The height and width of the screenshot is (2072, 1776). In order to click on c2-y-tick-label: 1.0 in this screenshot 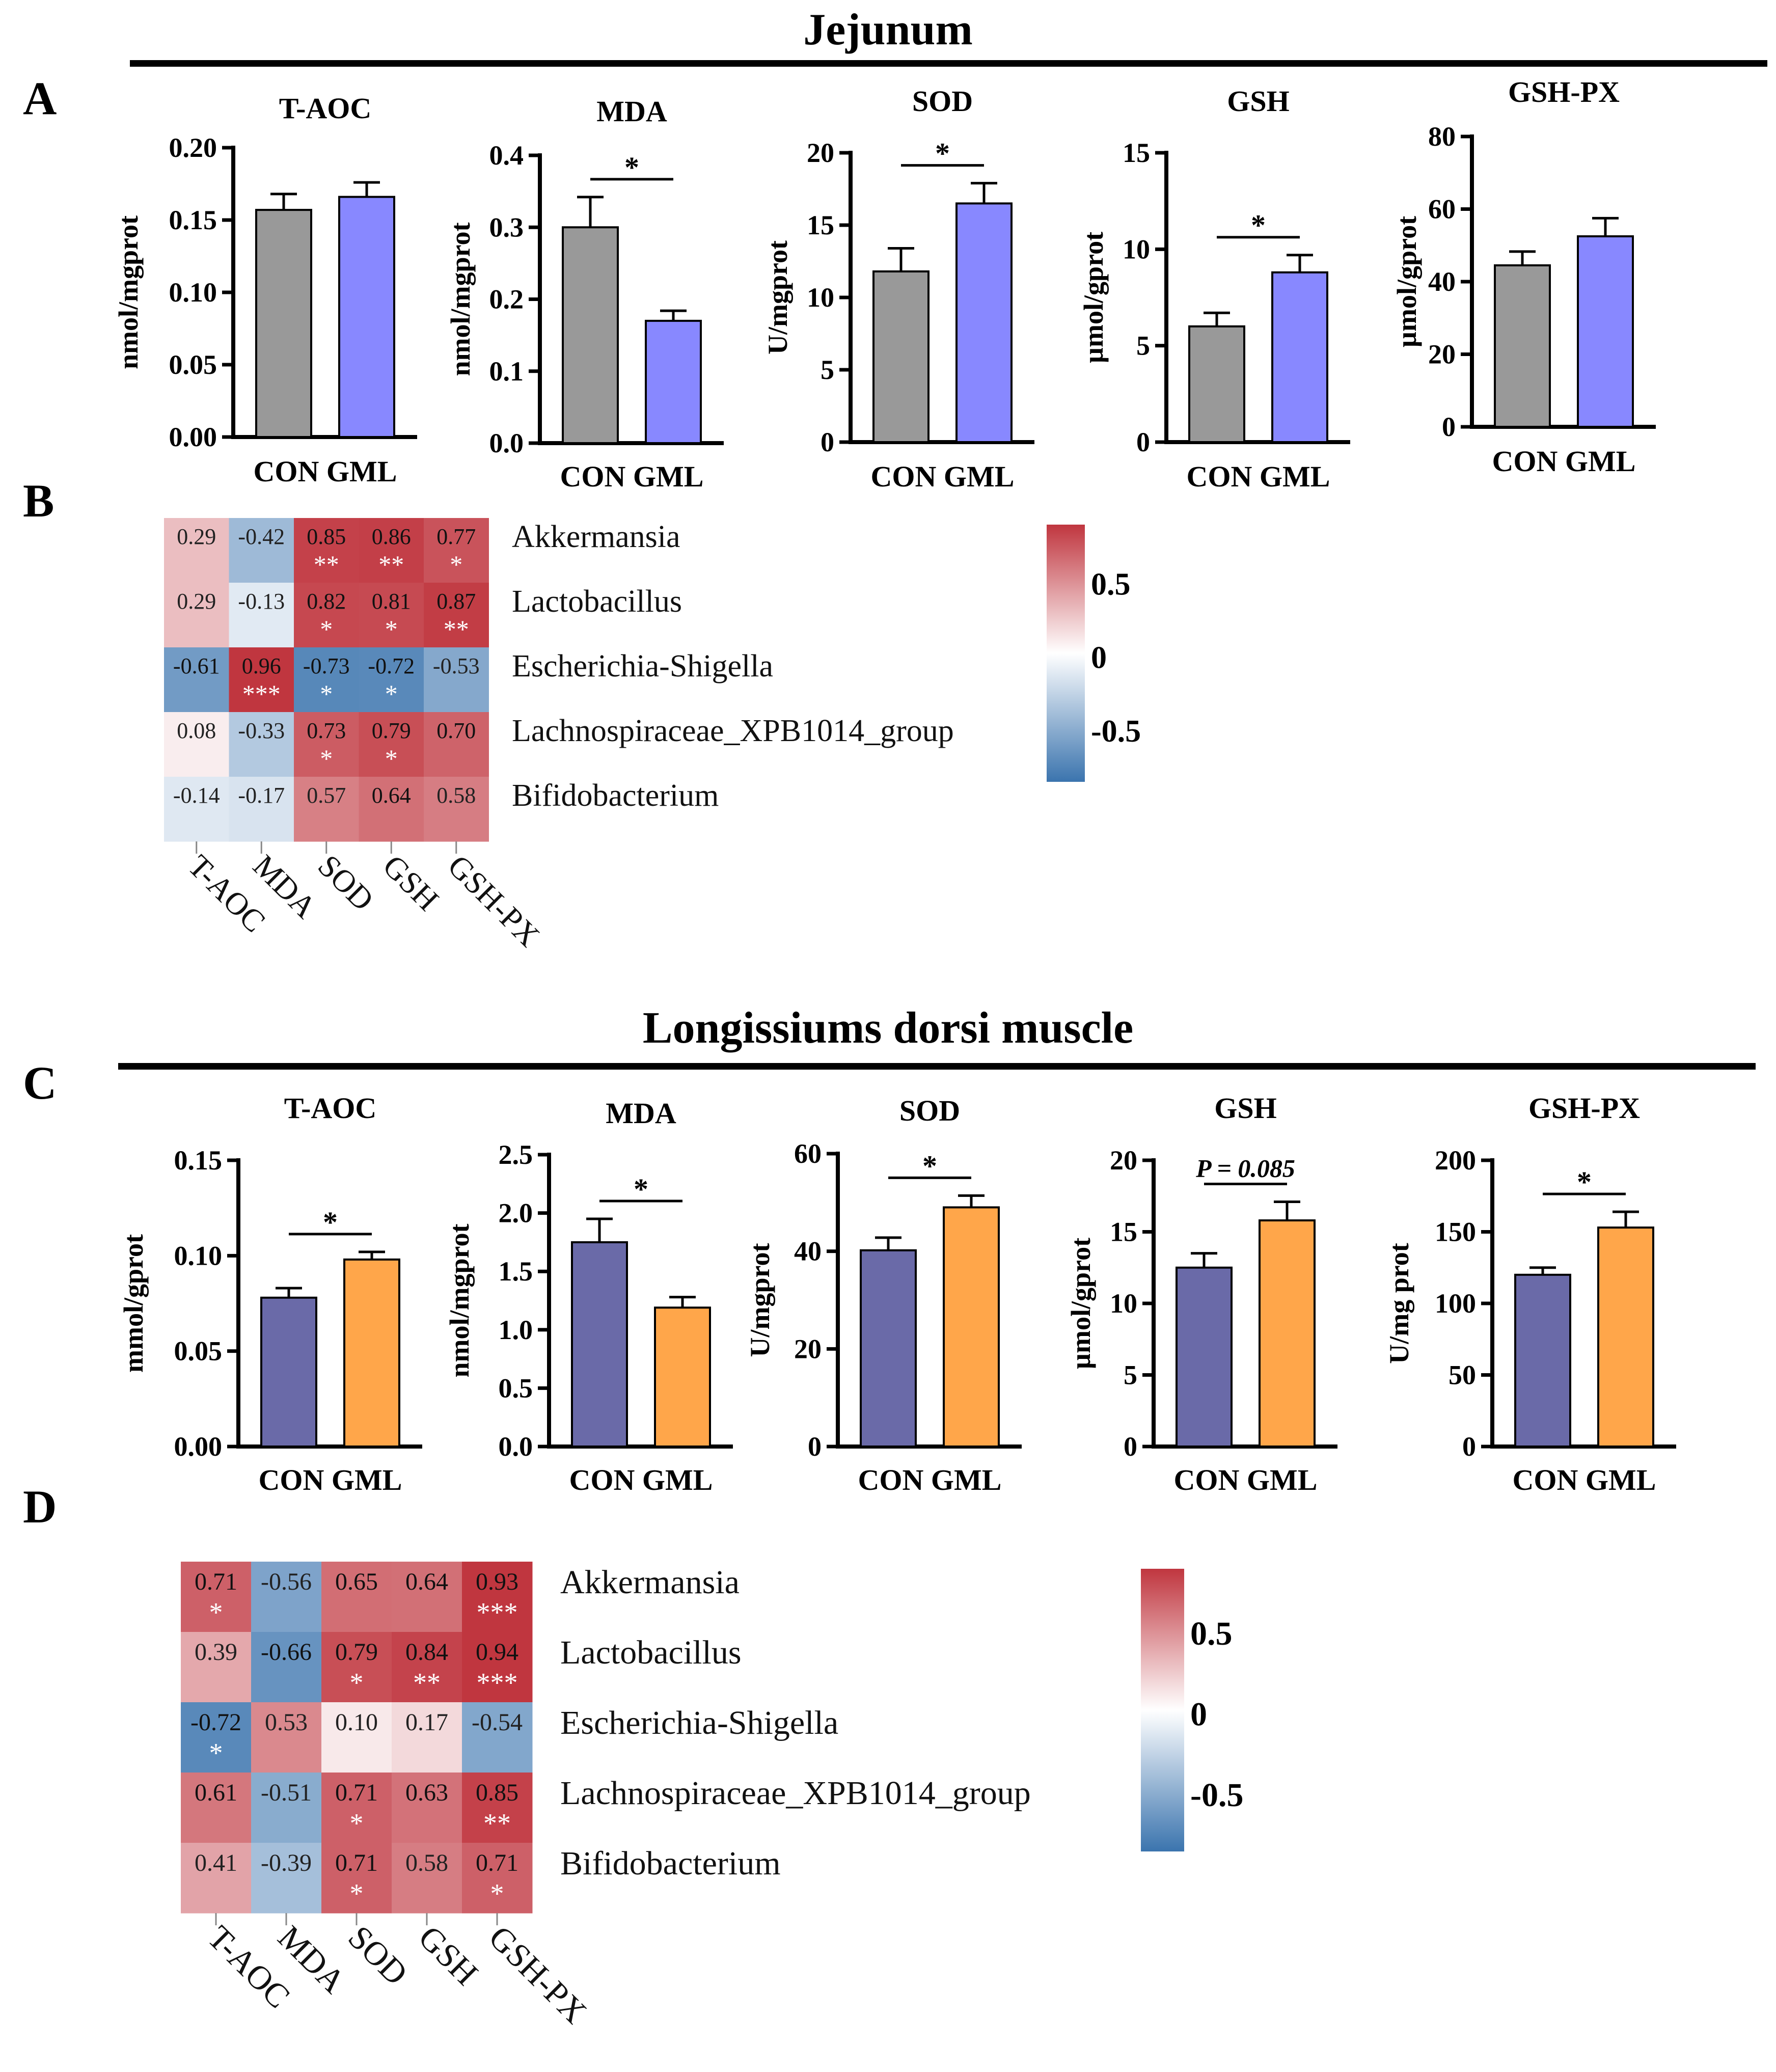, I will do `click(516, 1330)`.